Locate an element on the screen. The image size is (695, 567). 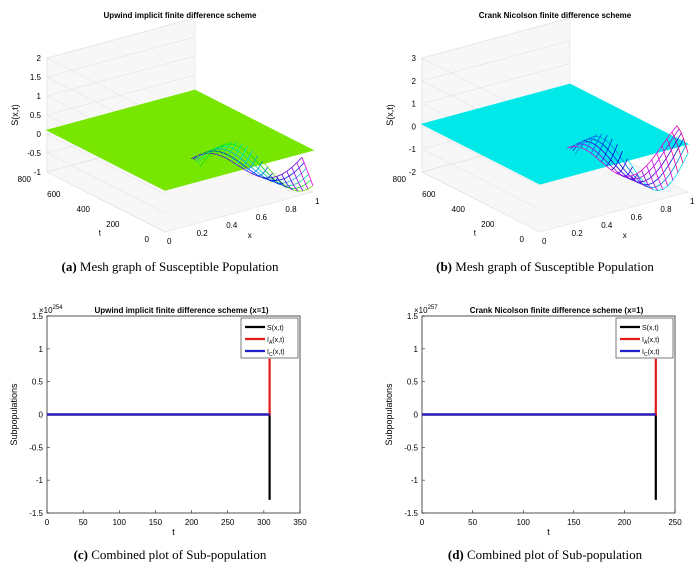
x-tick-label: 0.2 is located at coordinates (203, 233).